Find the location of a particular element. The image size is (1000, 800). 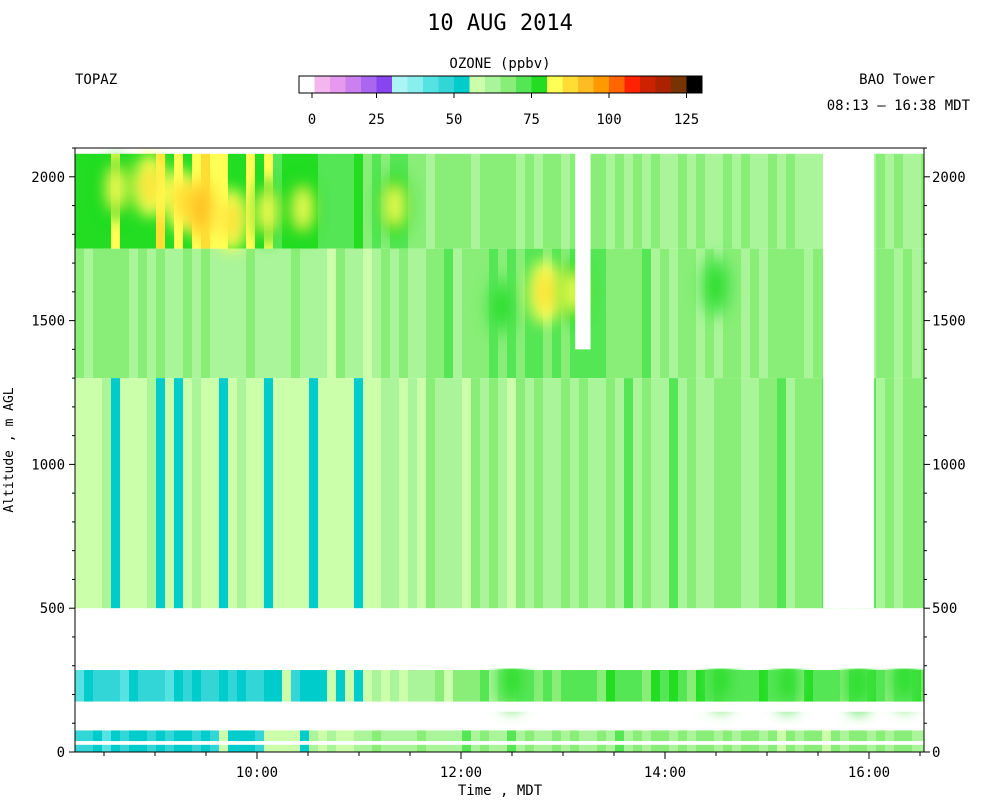

x-tick-label: 10:00 is located at coordinates (257, 773).